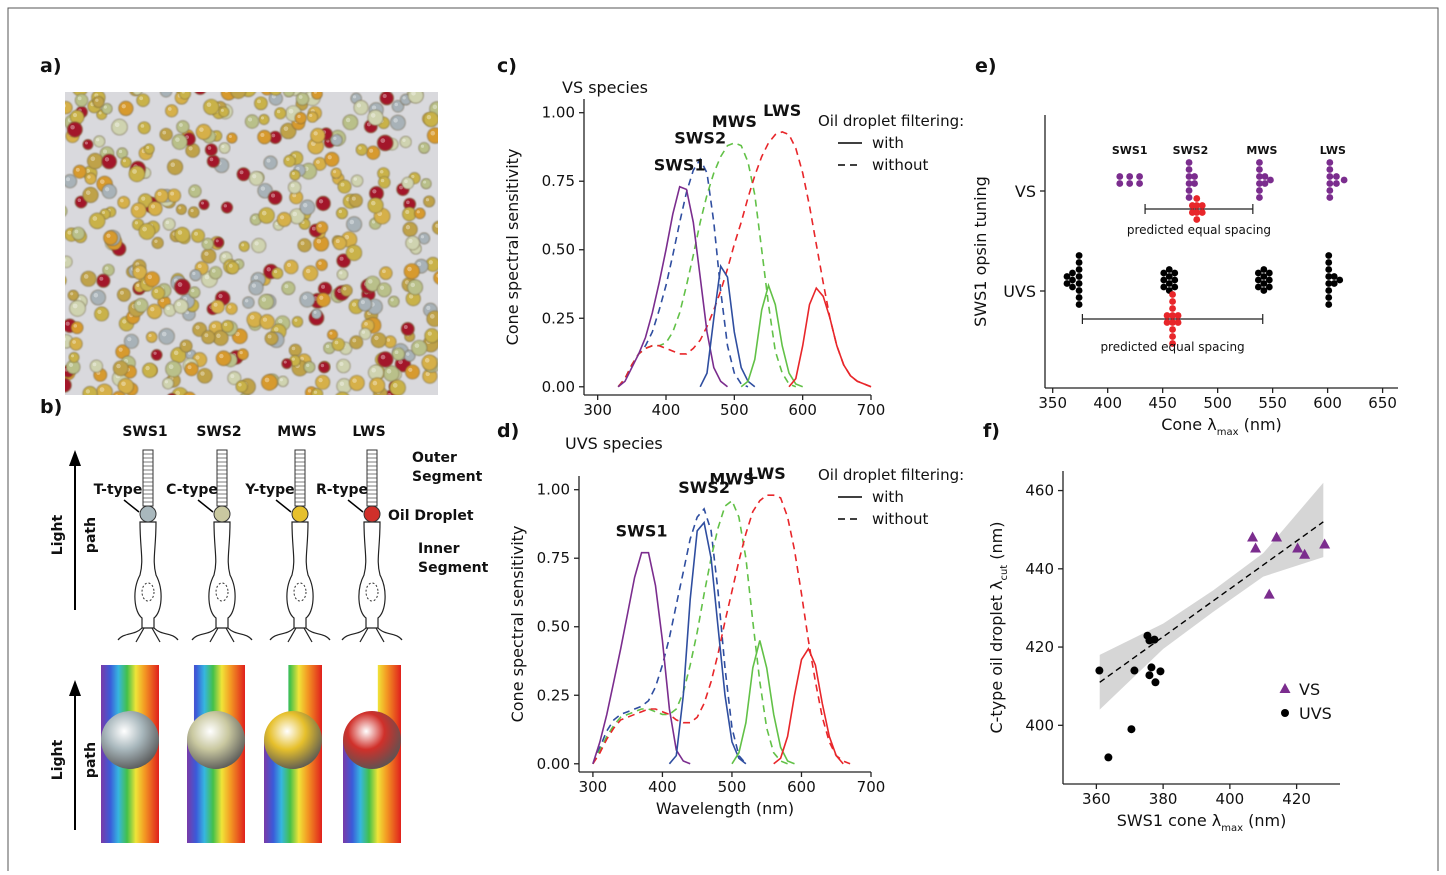  What do you see at coordinates (1172, 336) in the screenshot?
I see `predicted-dot` at bounding box center [1172, 336].